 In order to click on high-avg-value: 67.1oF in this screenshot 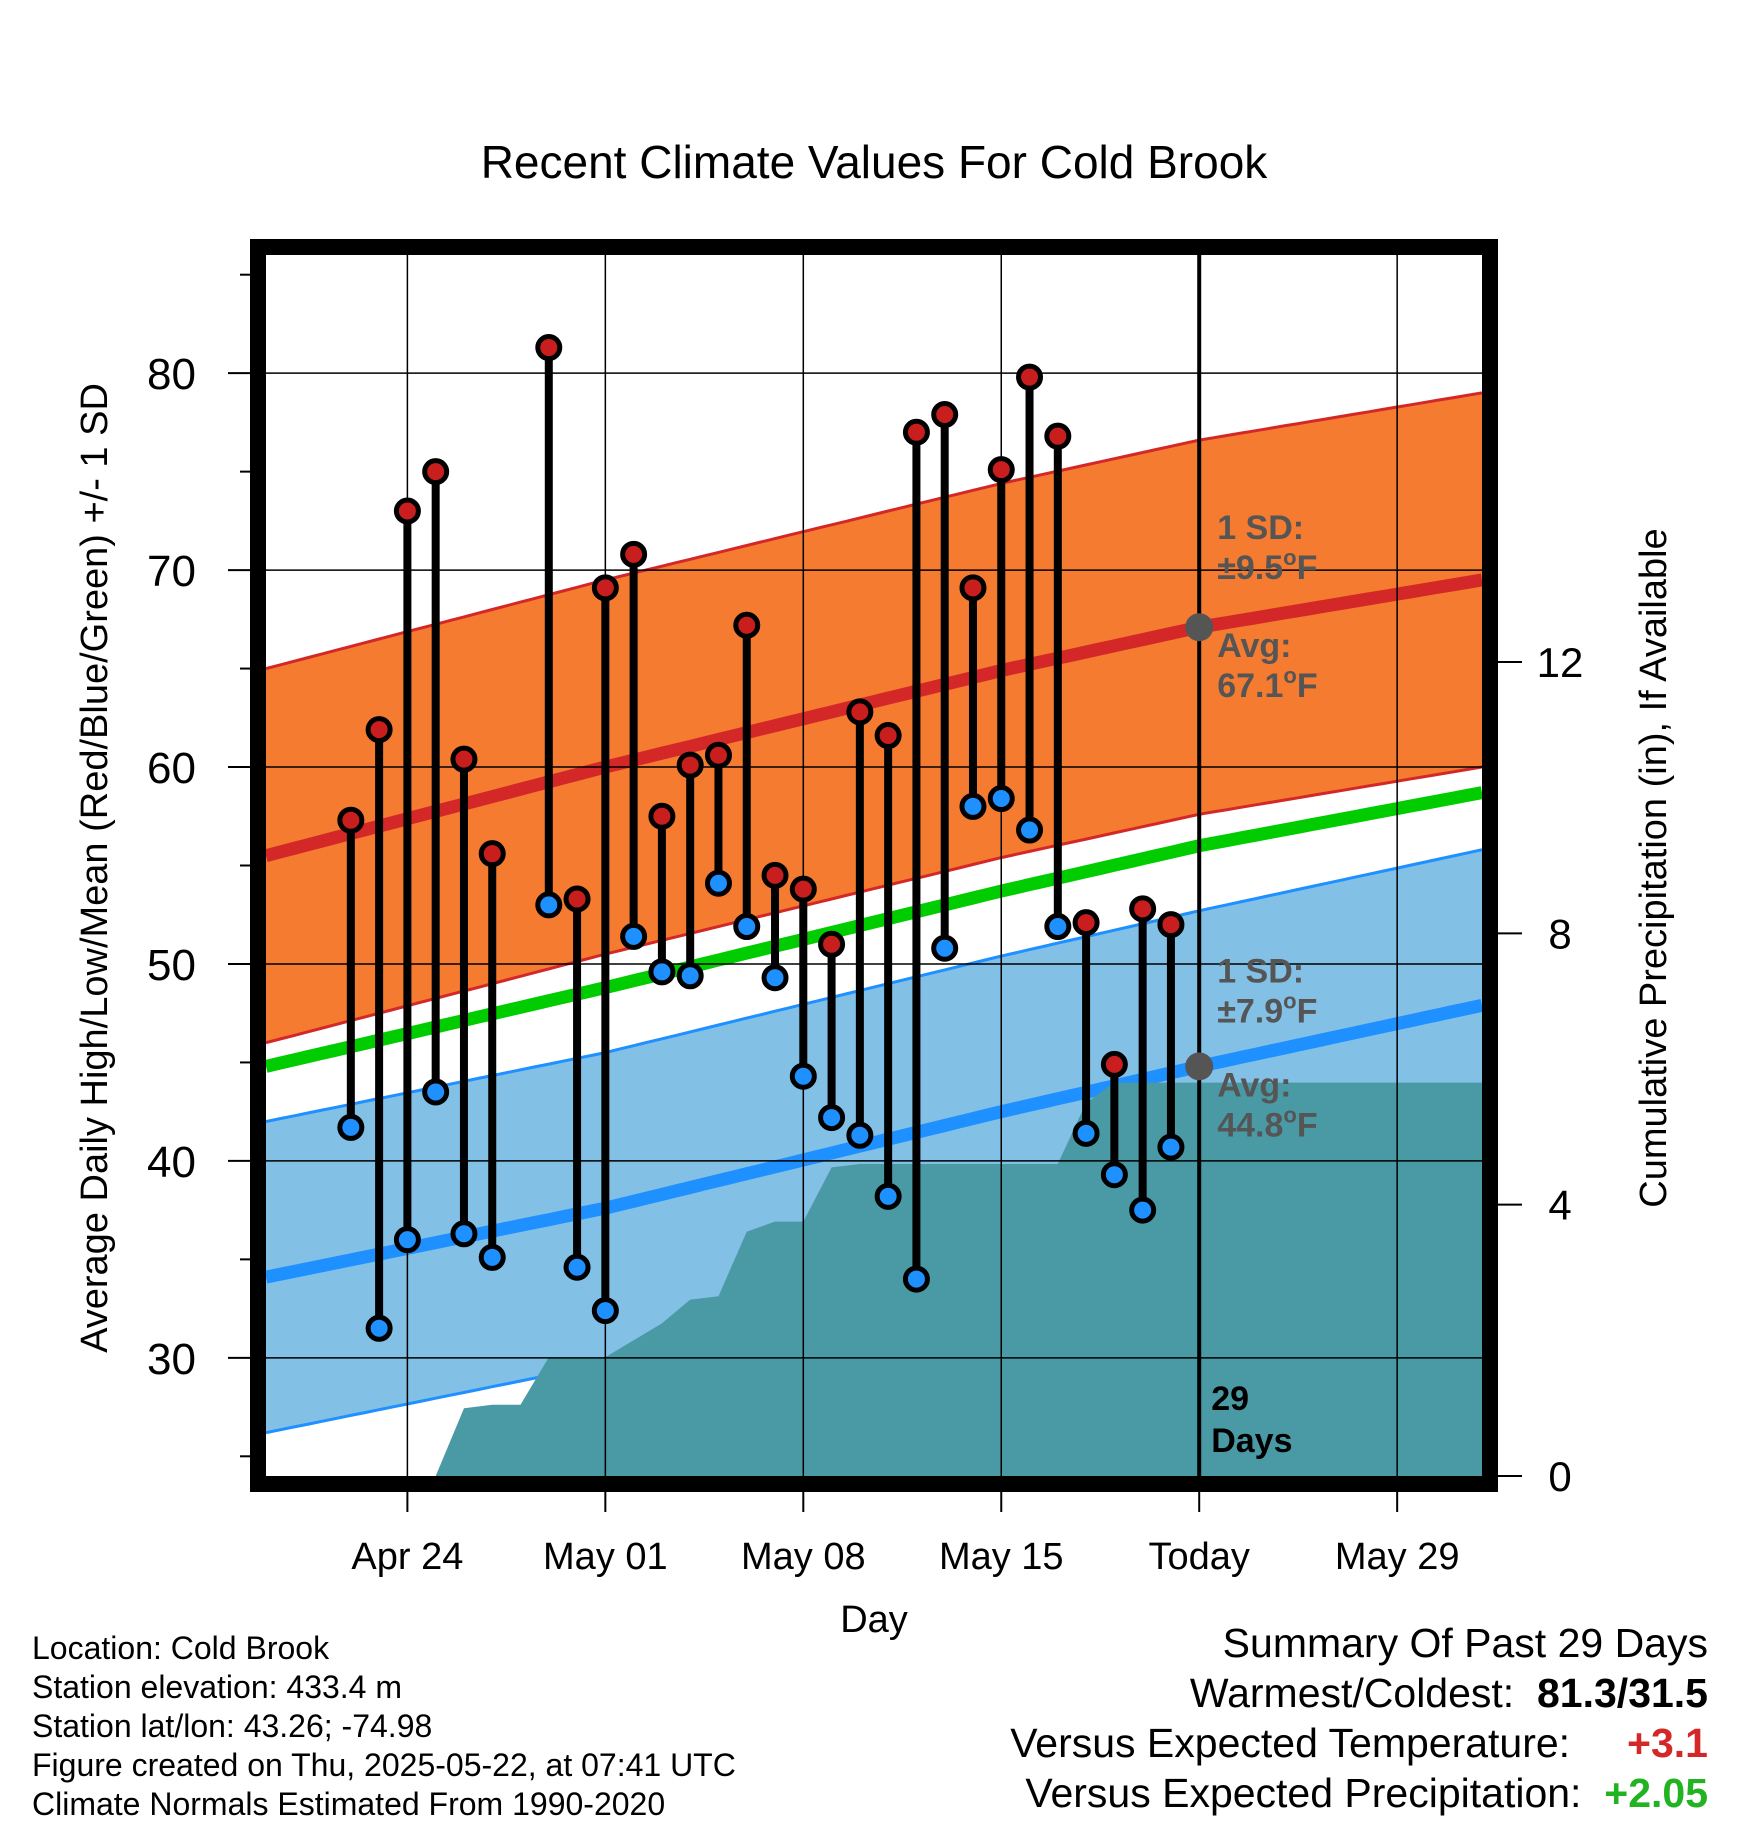, I will do `click(1267, 684)`.